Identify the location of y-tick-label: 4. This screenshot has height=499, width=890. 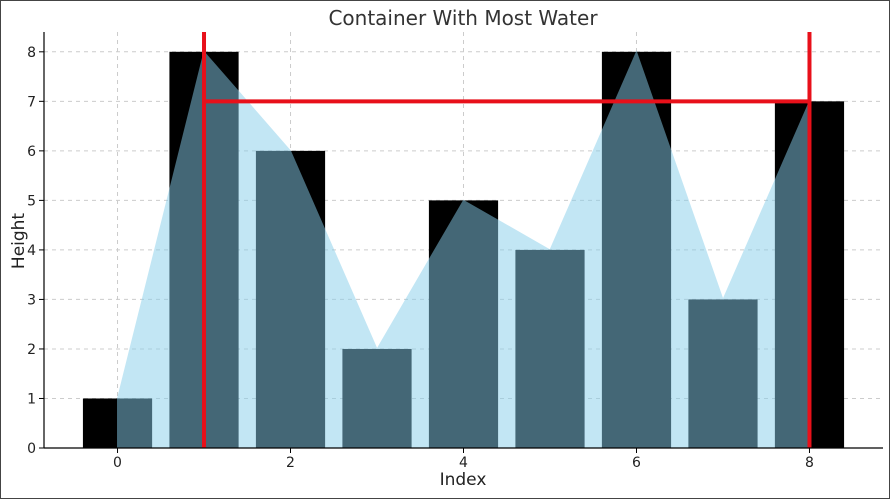
(31, 251).